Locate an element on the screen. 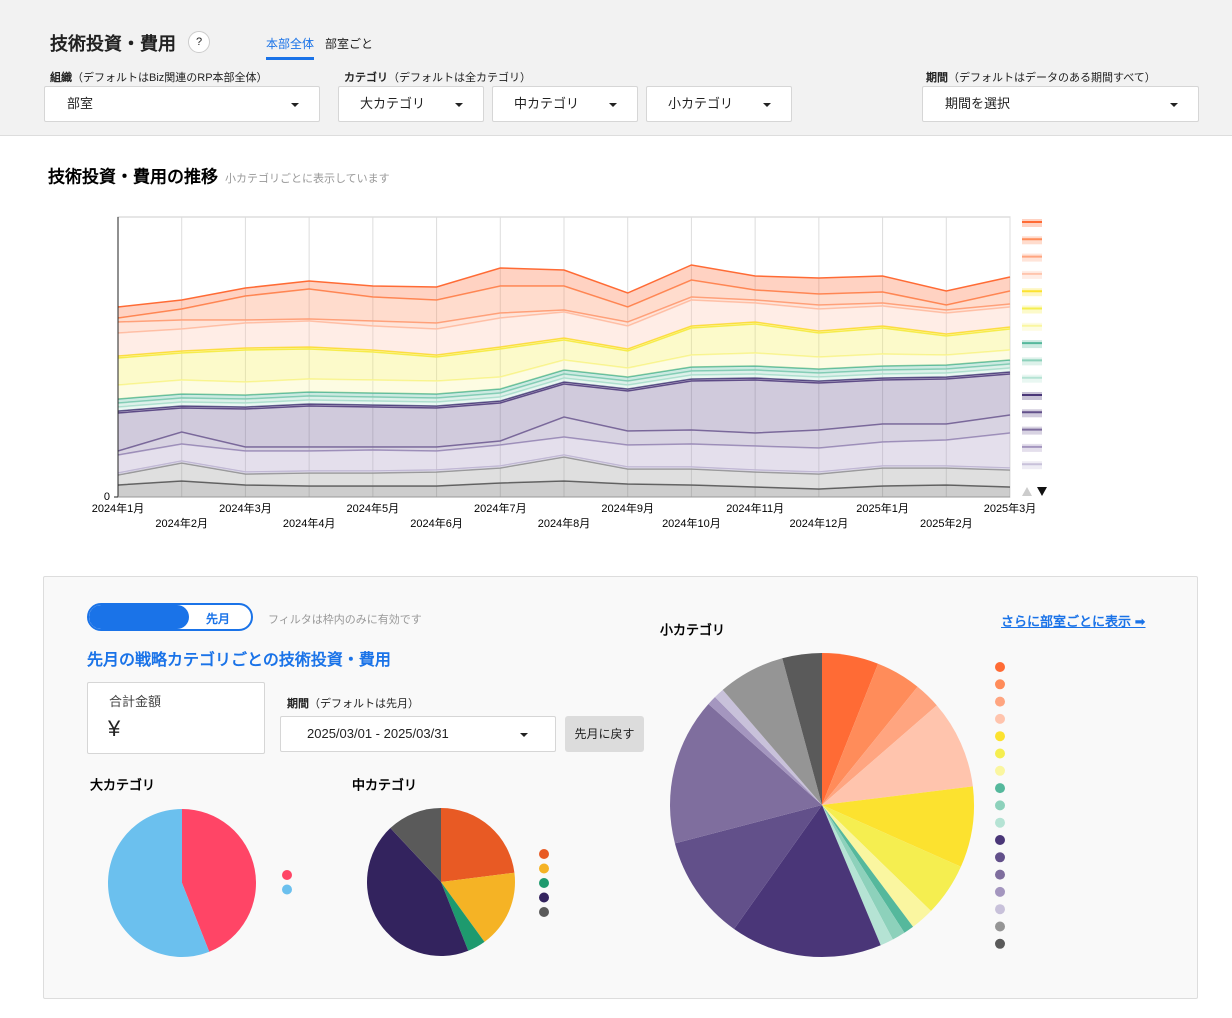 This screenshot has width=1232, height=1018. x-tick-label: 2024年8月 is located at coordinates (564, 523).